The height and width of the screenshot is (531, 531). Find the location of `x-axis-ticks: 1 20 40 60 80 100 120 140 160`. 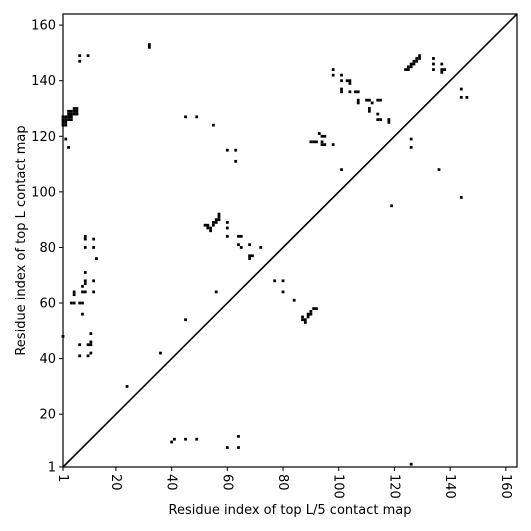

x-axis-ticks: 1 20 40 60 80 100 120 140 160 is located at coordinates (284, 483).